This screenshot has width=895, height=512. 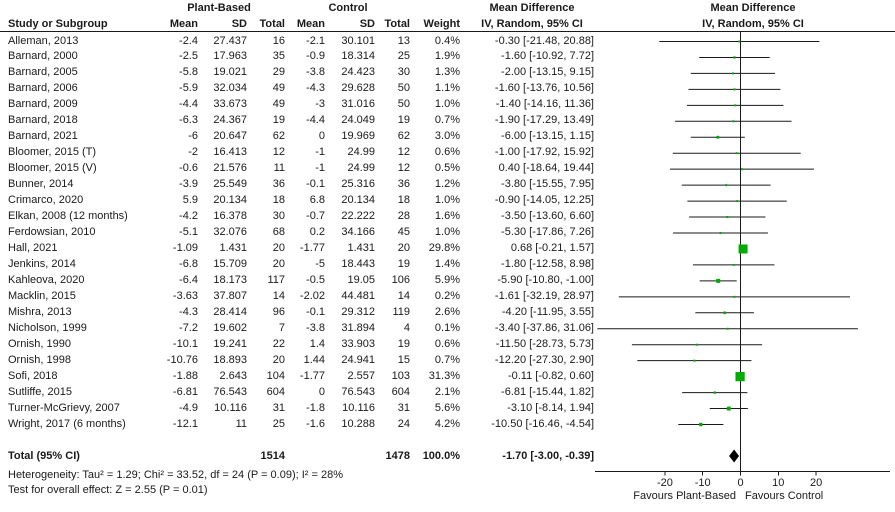 What do you see at coordinates (43, 72) in the screenshot?
I see `study-name: Barnard, 2005` at bounding box center [43, 72].